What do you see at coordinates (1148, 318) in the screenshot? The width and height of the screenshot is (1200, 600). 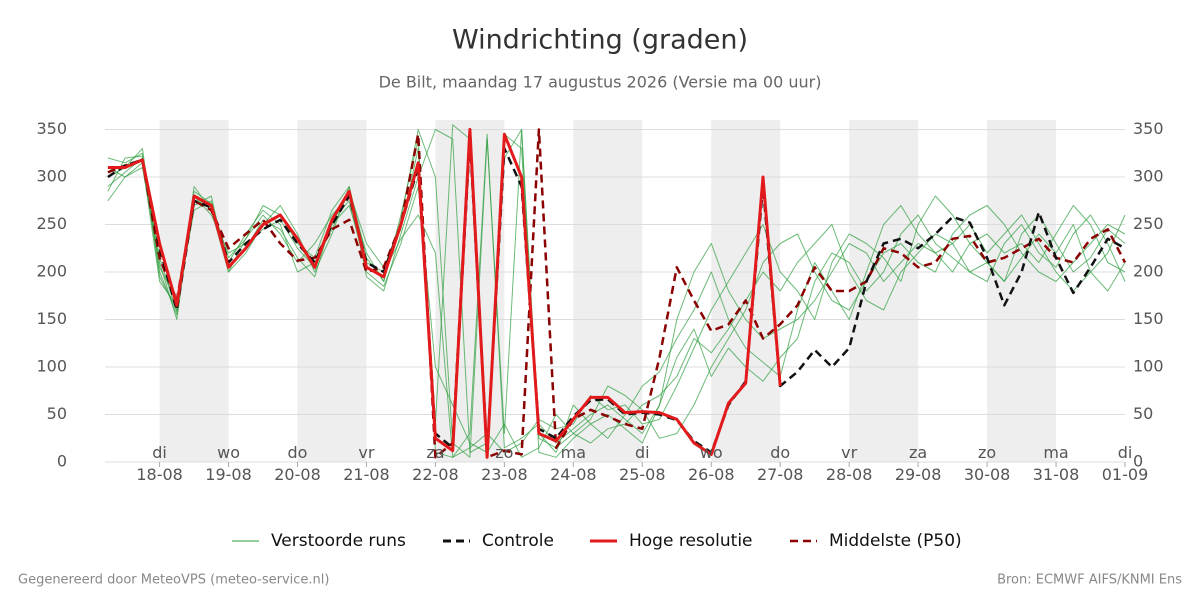 I see `y2-tick-label: 150` at bounding box center [1148, 318].